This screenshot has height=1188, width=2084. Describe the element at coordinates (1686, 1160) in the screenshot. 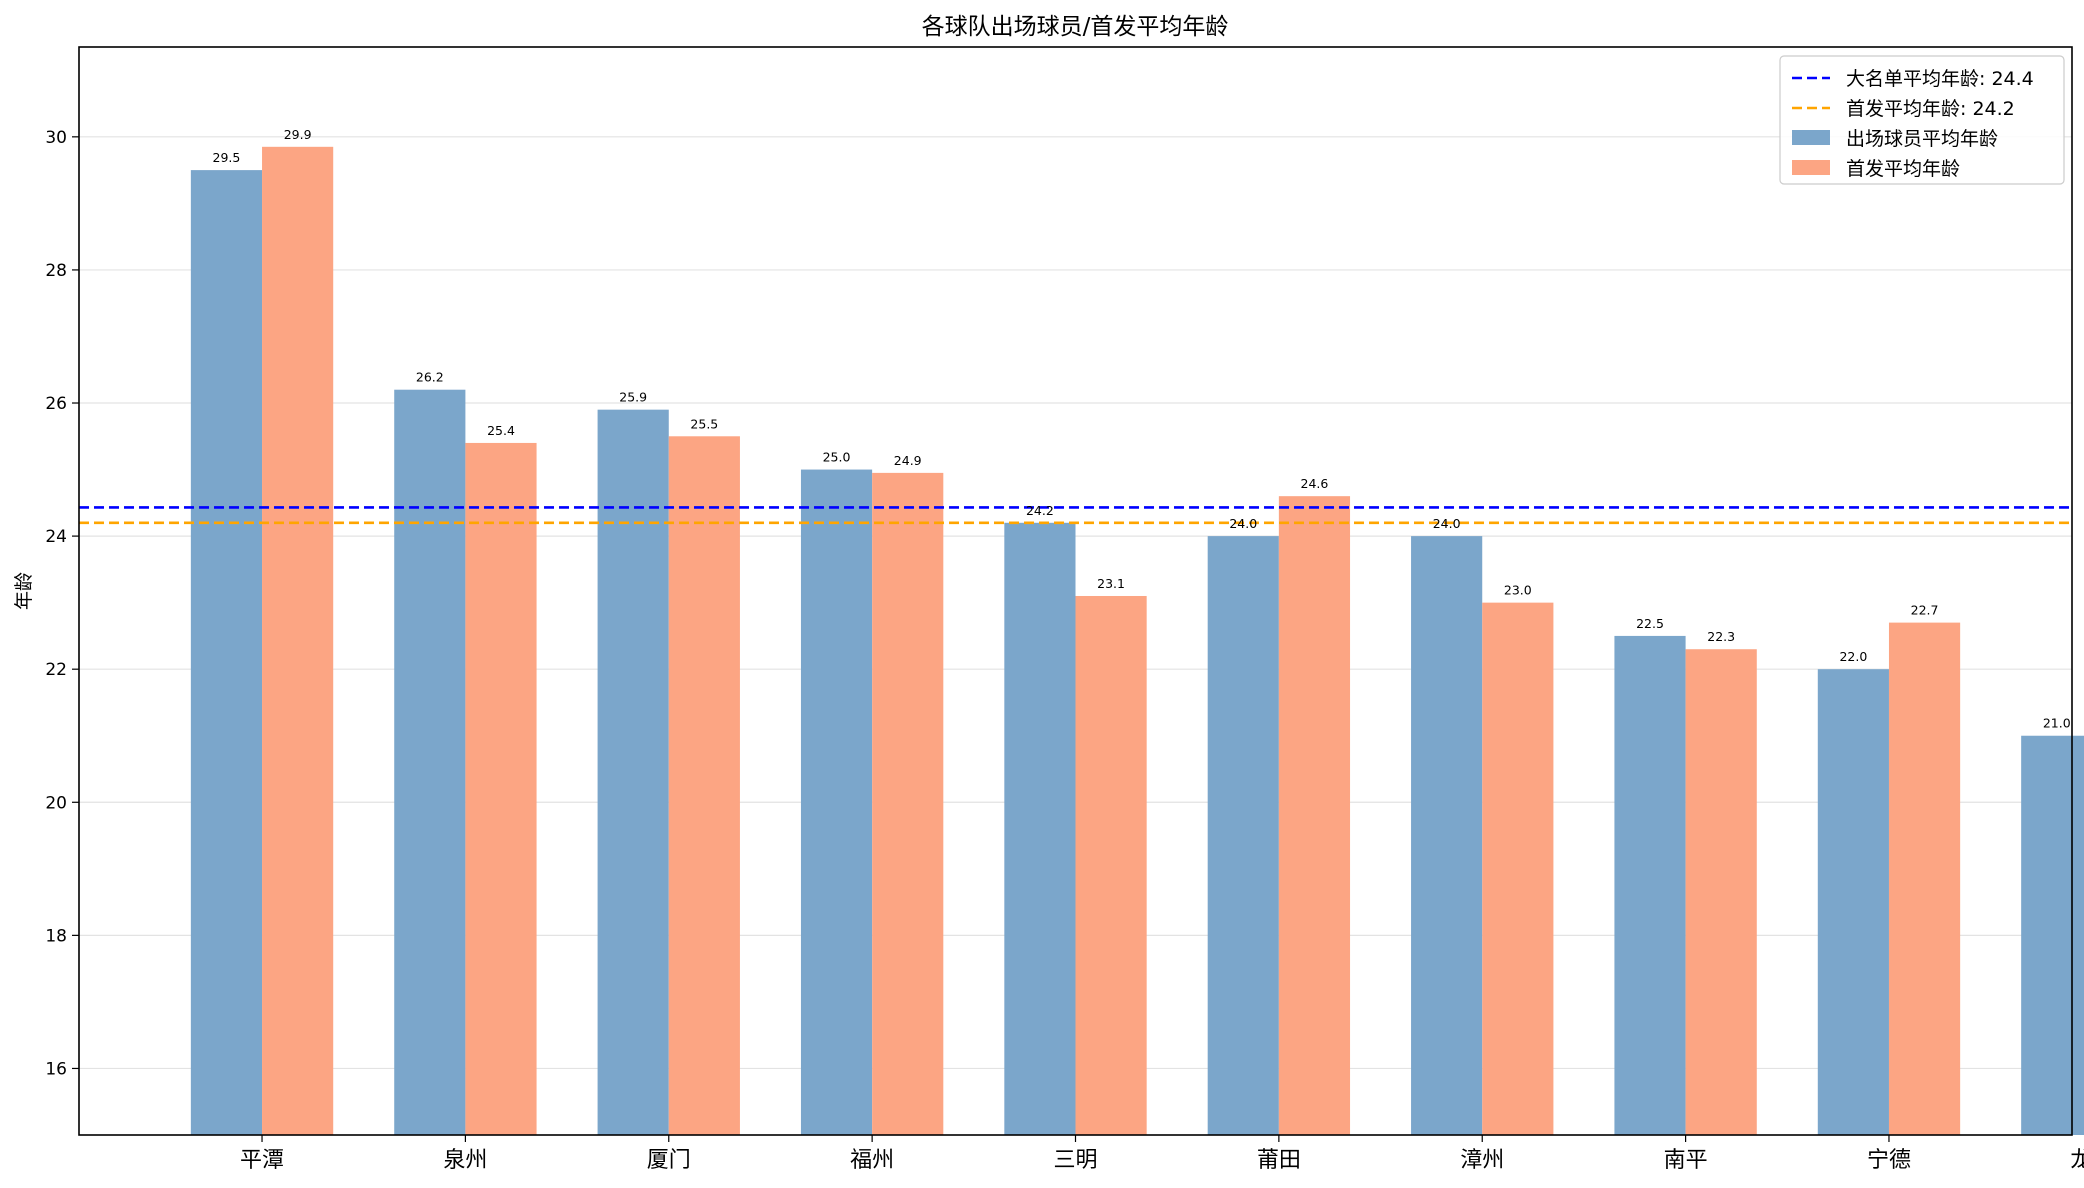

I see `x-tick-label: 南平` at that location.